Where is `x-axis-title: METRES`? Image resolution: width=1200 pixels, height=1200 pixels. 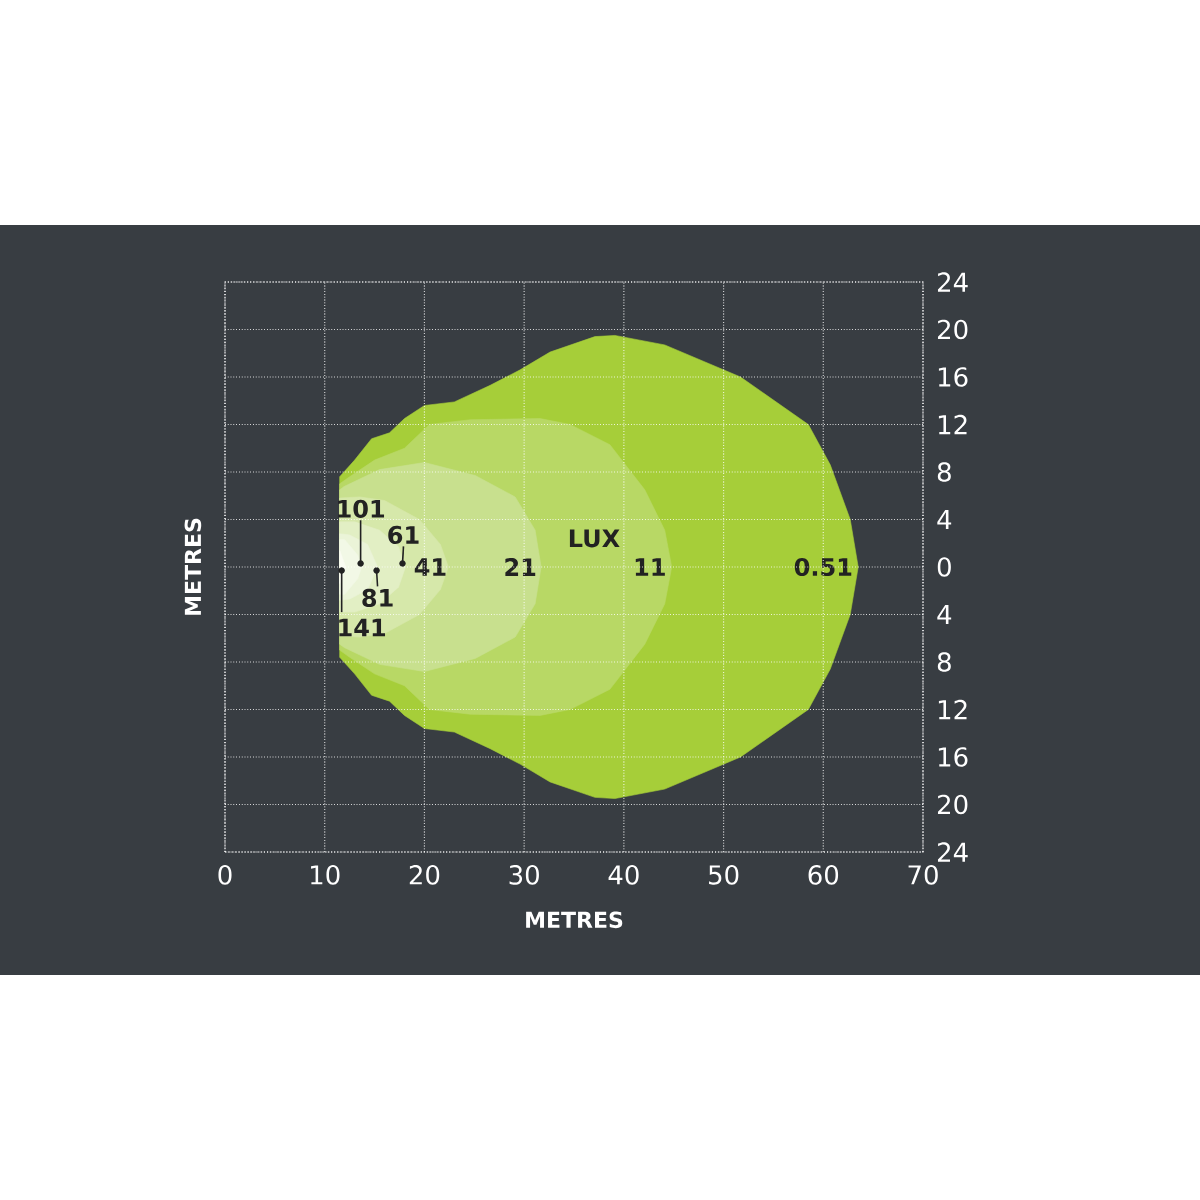 x-axis-title: METRES is located at coordinates (574, 920).